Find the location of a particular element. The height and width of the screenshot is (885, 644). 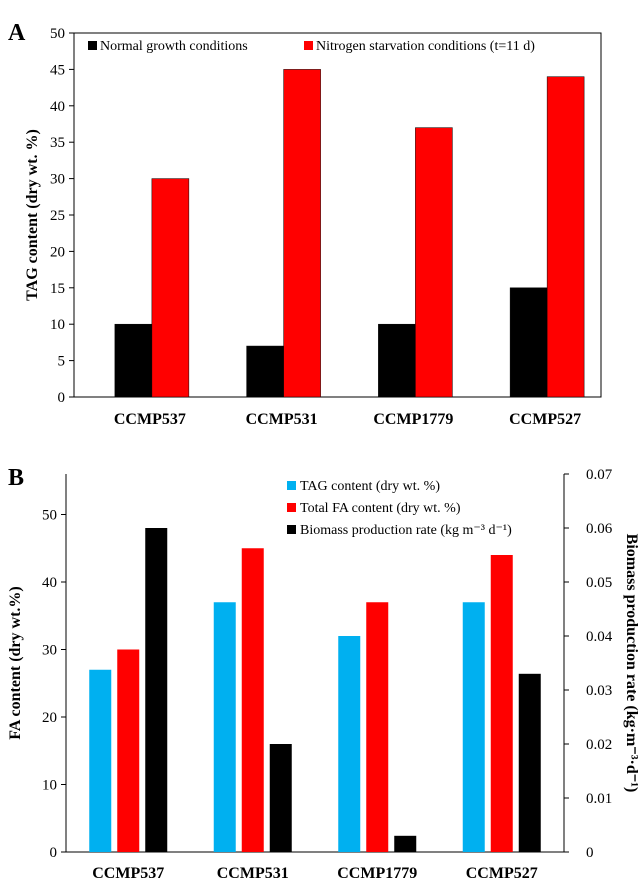

legend-label-fa: Total FA content (dry wt. %) is located at coordinates (380, 508).